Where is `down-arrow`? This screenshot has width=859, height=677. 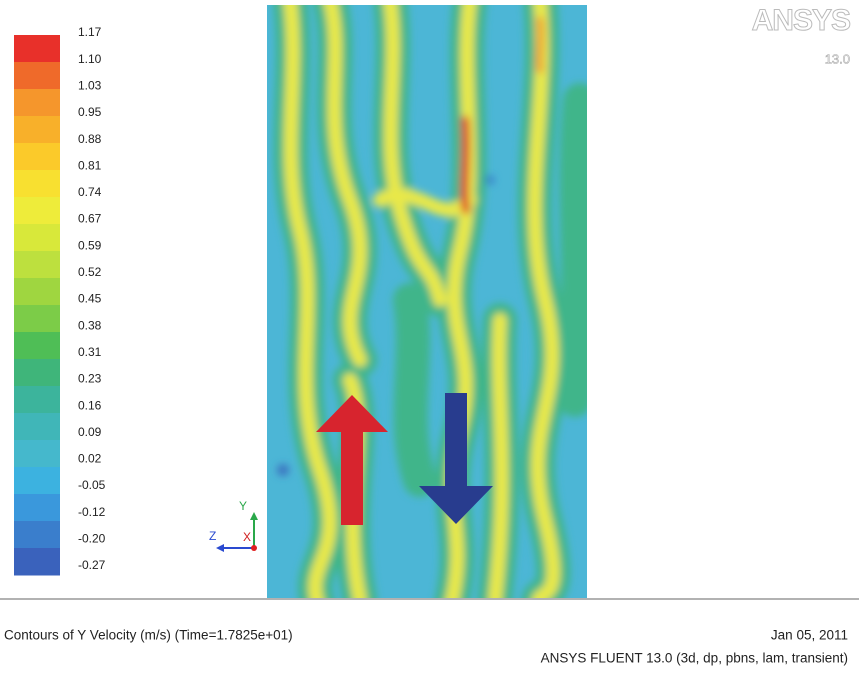
down-arrow is located at coordinates (456, 458).